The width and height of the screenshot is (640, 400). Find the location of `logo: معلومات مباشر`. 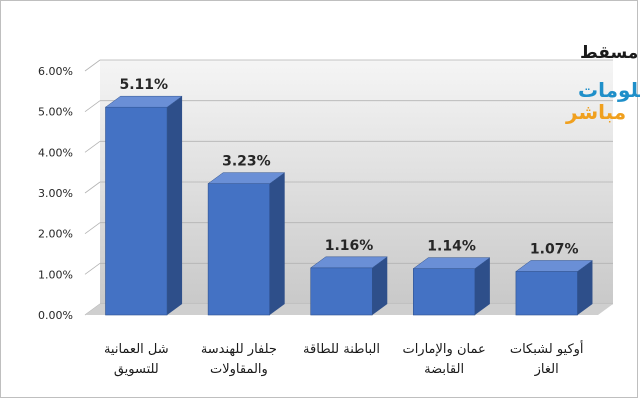

logo: معلومات مباشر is located at coordinates (602, 101).